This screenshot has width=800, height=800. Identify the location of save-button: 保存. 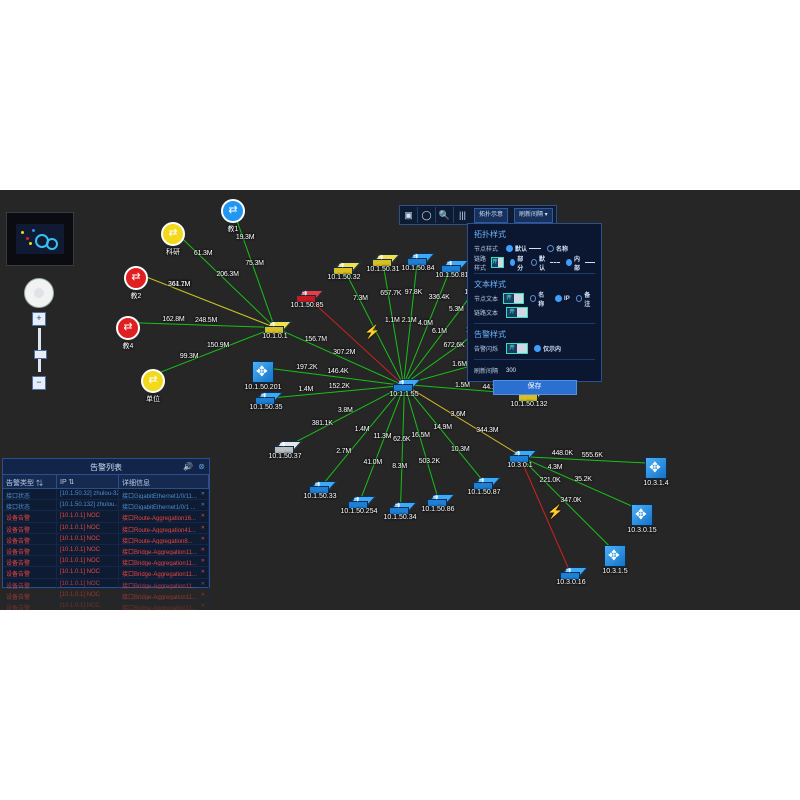
(534, 387).